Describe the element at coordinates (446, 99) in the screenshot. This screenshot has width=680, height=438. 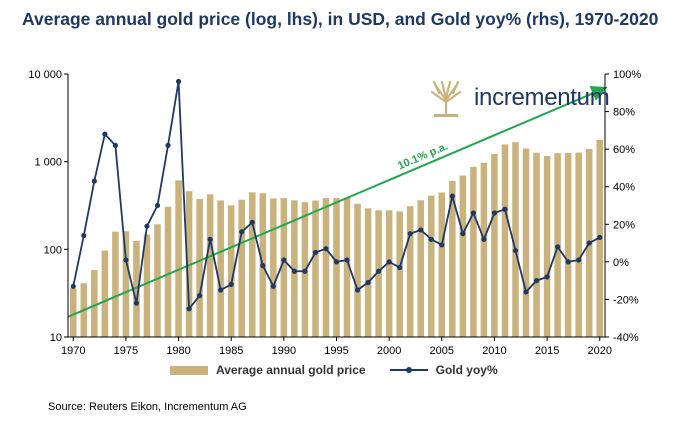
I see `tree-icon` at that location.